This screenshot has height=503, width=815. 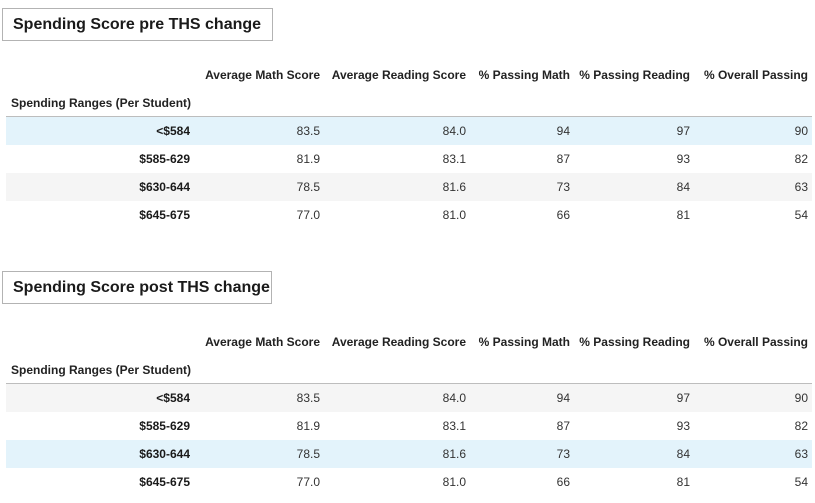 What do you see at coordinates (137, 287) in the screenshot?
I see `post-section-title: Spending Score post THS change` at bounding box center [137, 287].